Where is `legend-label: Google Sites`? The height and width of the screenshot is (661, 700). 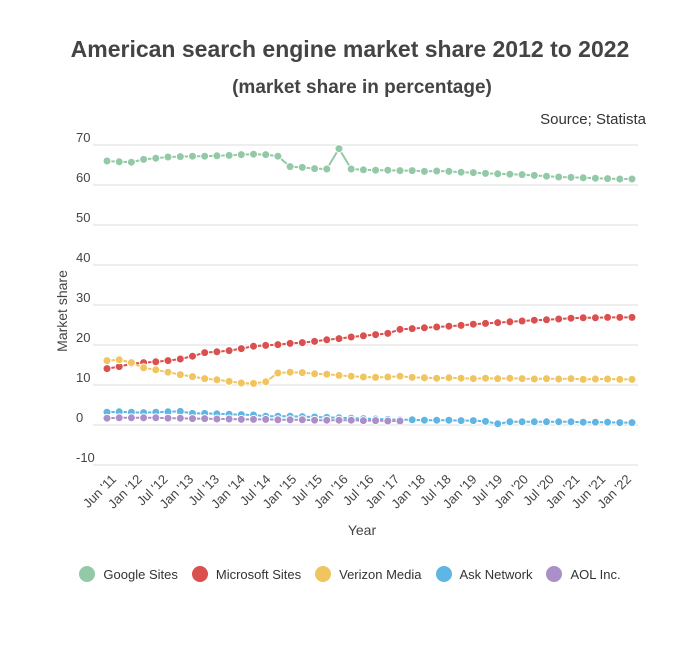
legend-label: Google Sites is located at coordinates (140, 574).